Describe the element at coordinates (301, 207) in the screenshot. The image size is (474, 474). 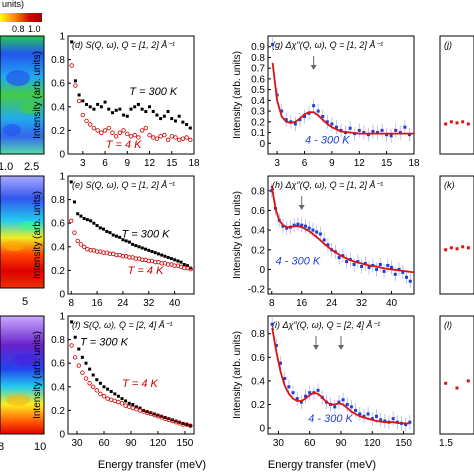
I see `peak-arrow-head` at that location.